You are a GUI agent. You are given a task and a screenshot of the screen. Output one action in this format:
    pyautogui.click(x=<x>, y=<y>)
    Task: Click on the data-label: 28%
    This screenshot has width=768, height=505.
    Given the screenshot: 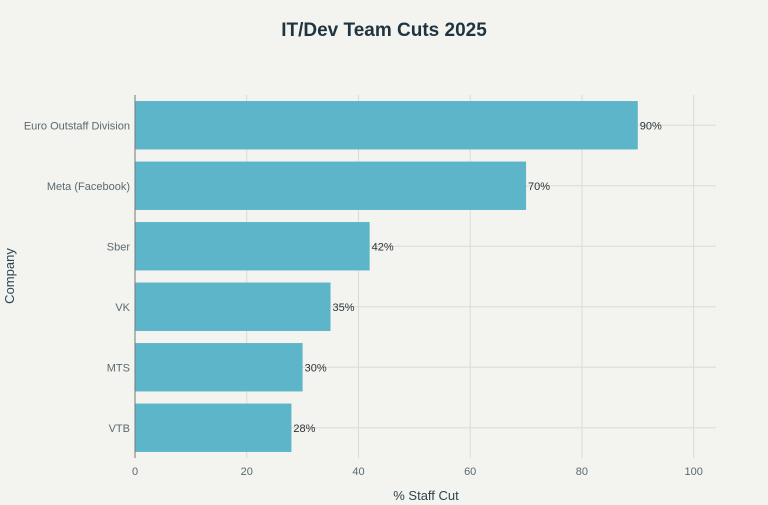 What is the action you would take?
    pyautogui.click(x=304, y=429)
    